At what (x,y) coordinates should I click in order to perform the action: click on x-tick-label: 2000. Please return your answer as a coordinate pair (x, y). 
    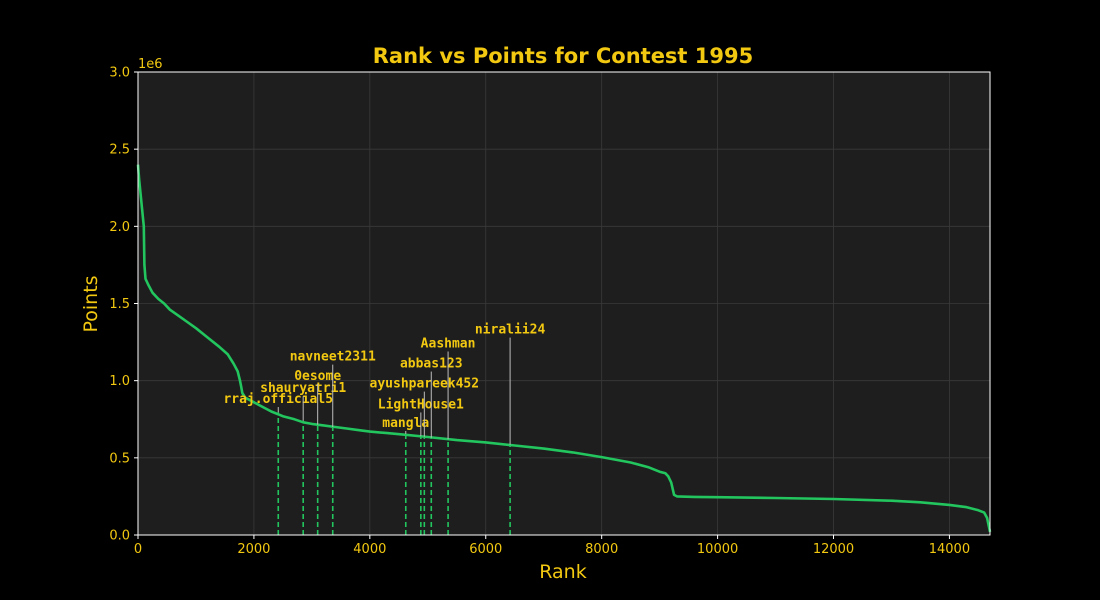
    Looking at the image, I should click on (253, 549).